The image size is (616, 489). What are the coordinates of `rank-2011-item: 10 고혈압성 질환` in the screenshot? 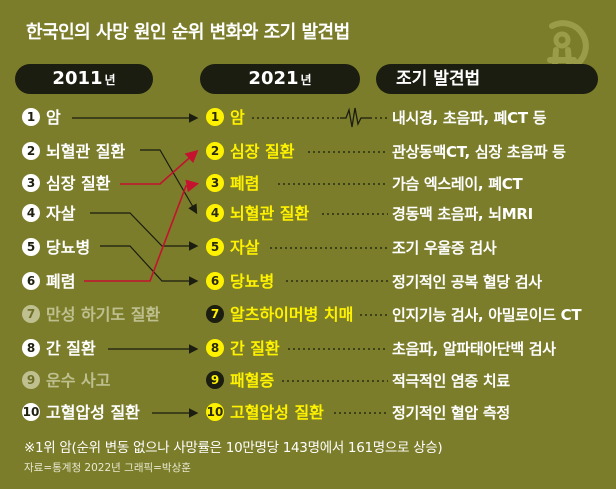 It's located at (81, 413).